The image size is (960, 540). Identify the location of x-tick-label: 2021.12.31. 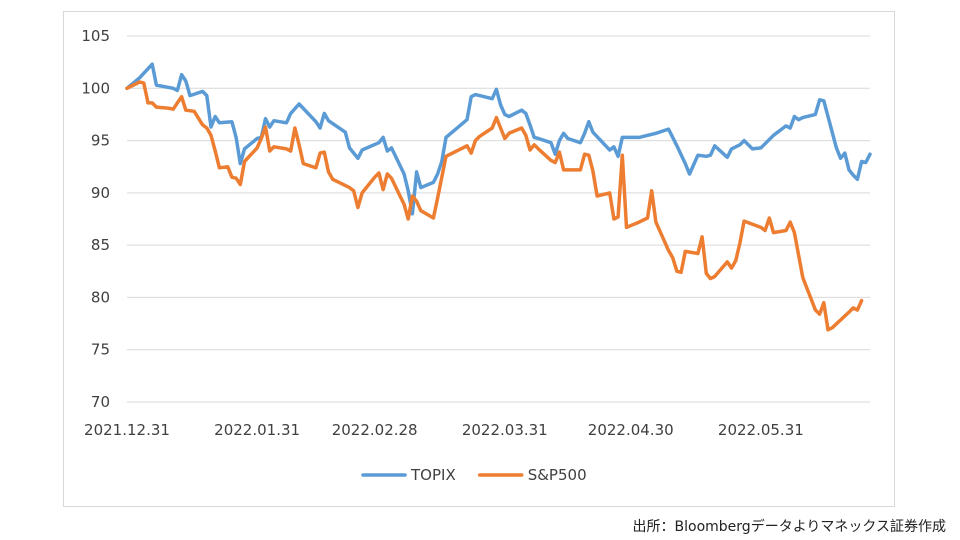
(127, 430).